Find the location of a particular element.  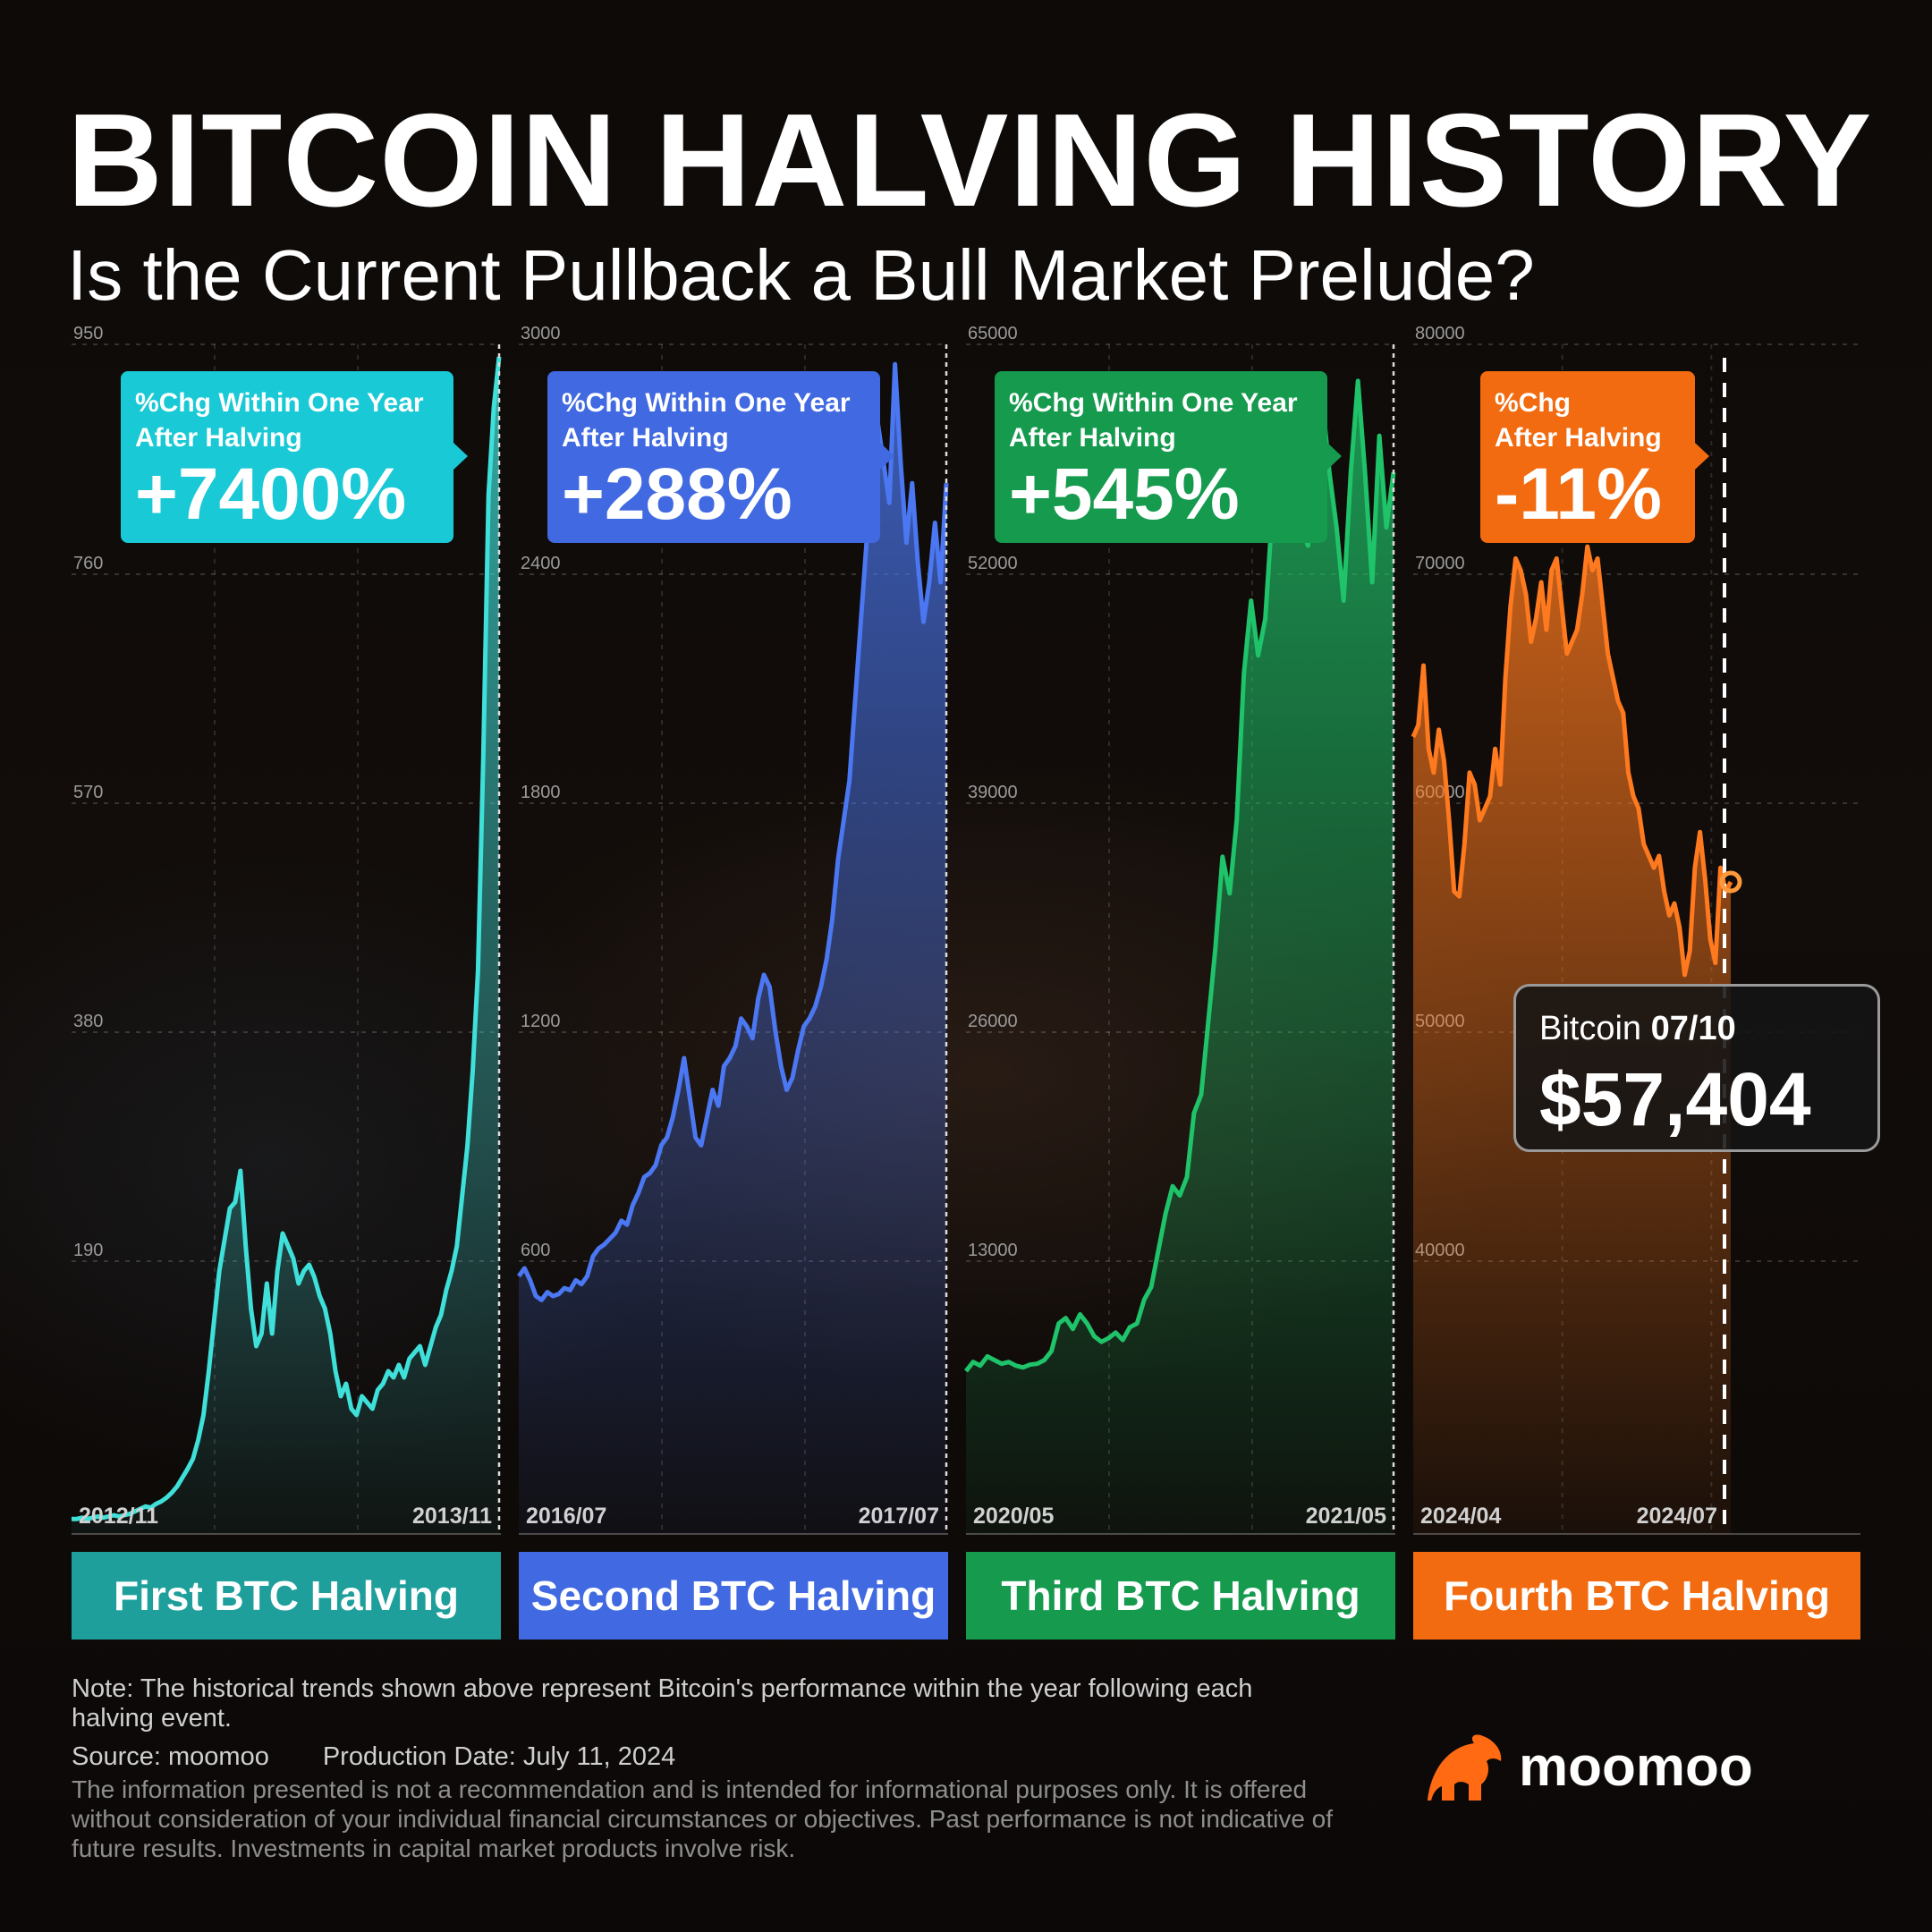

third-x-start-label: 2020/05 is located at coordinates (1013, 1516).